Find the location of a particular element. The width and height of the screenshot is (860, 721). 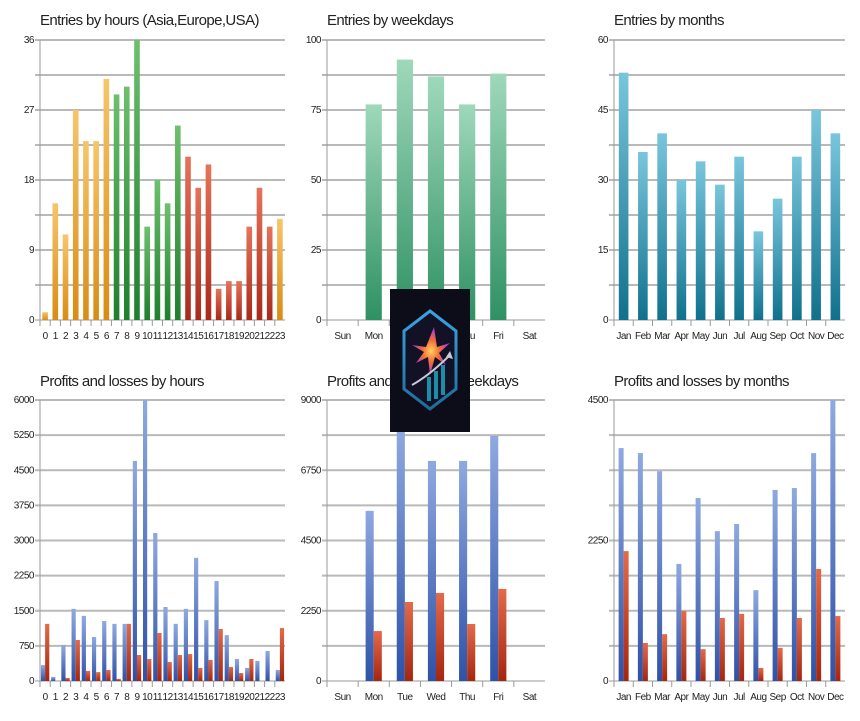

x-tick-label: 12 is located at coordinates (168, 336).